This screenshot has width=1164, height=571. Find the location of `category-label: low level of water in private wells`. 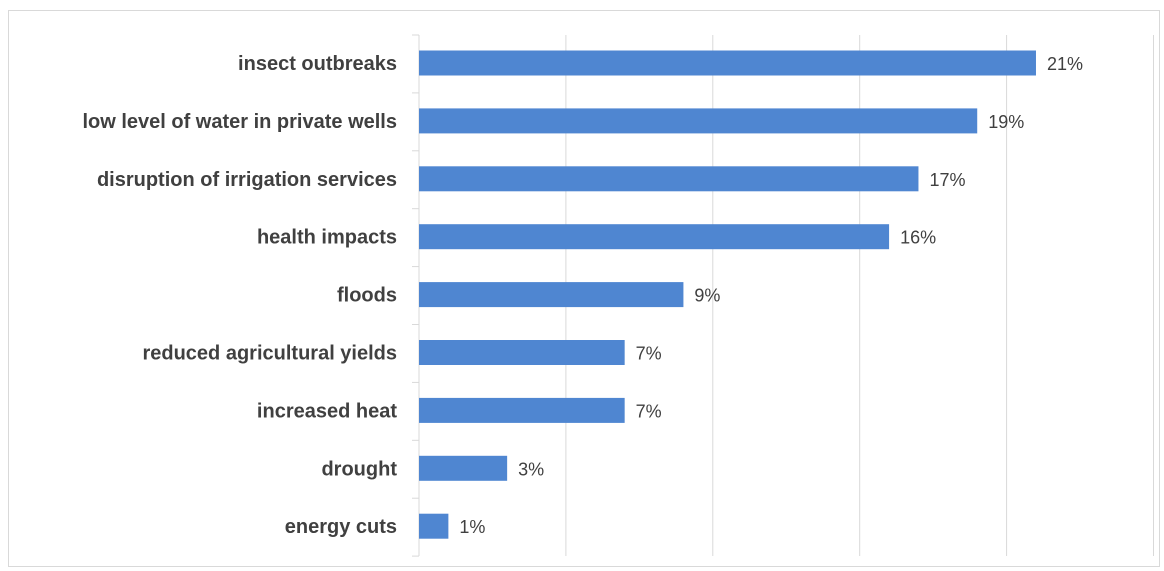

category-label: low level of water in private wells is located at coordinates (239, 122).